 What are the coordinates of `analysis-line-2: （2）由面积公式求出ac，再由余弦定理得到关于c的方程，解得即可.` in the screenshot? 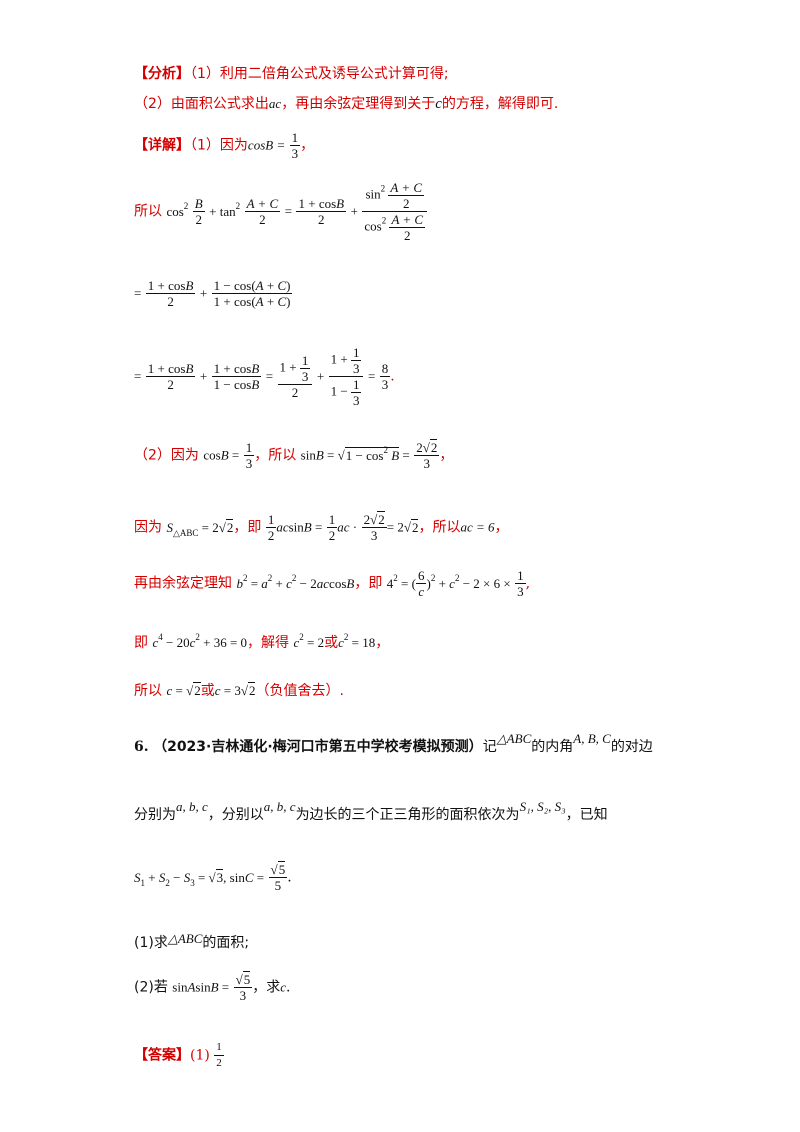 It's located at (346, 104).